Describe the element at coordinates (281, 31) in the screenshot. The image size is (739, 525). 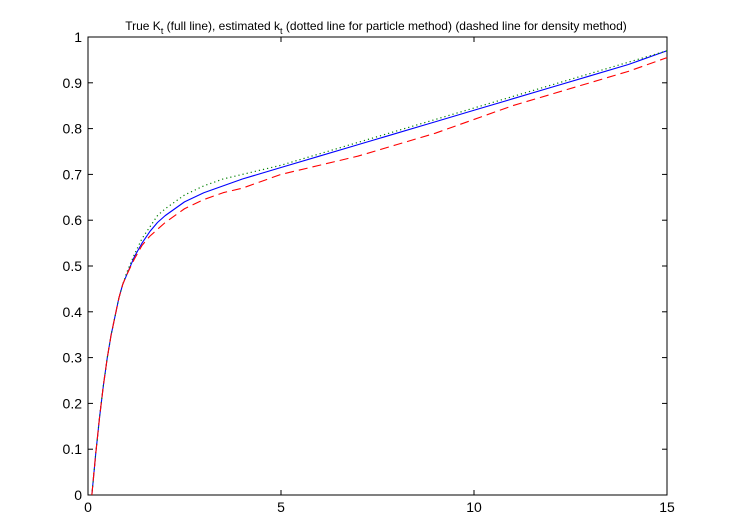
I see `chart-title-subscript2: t` at that location.